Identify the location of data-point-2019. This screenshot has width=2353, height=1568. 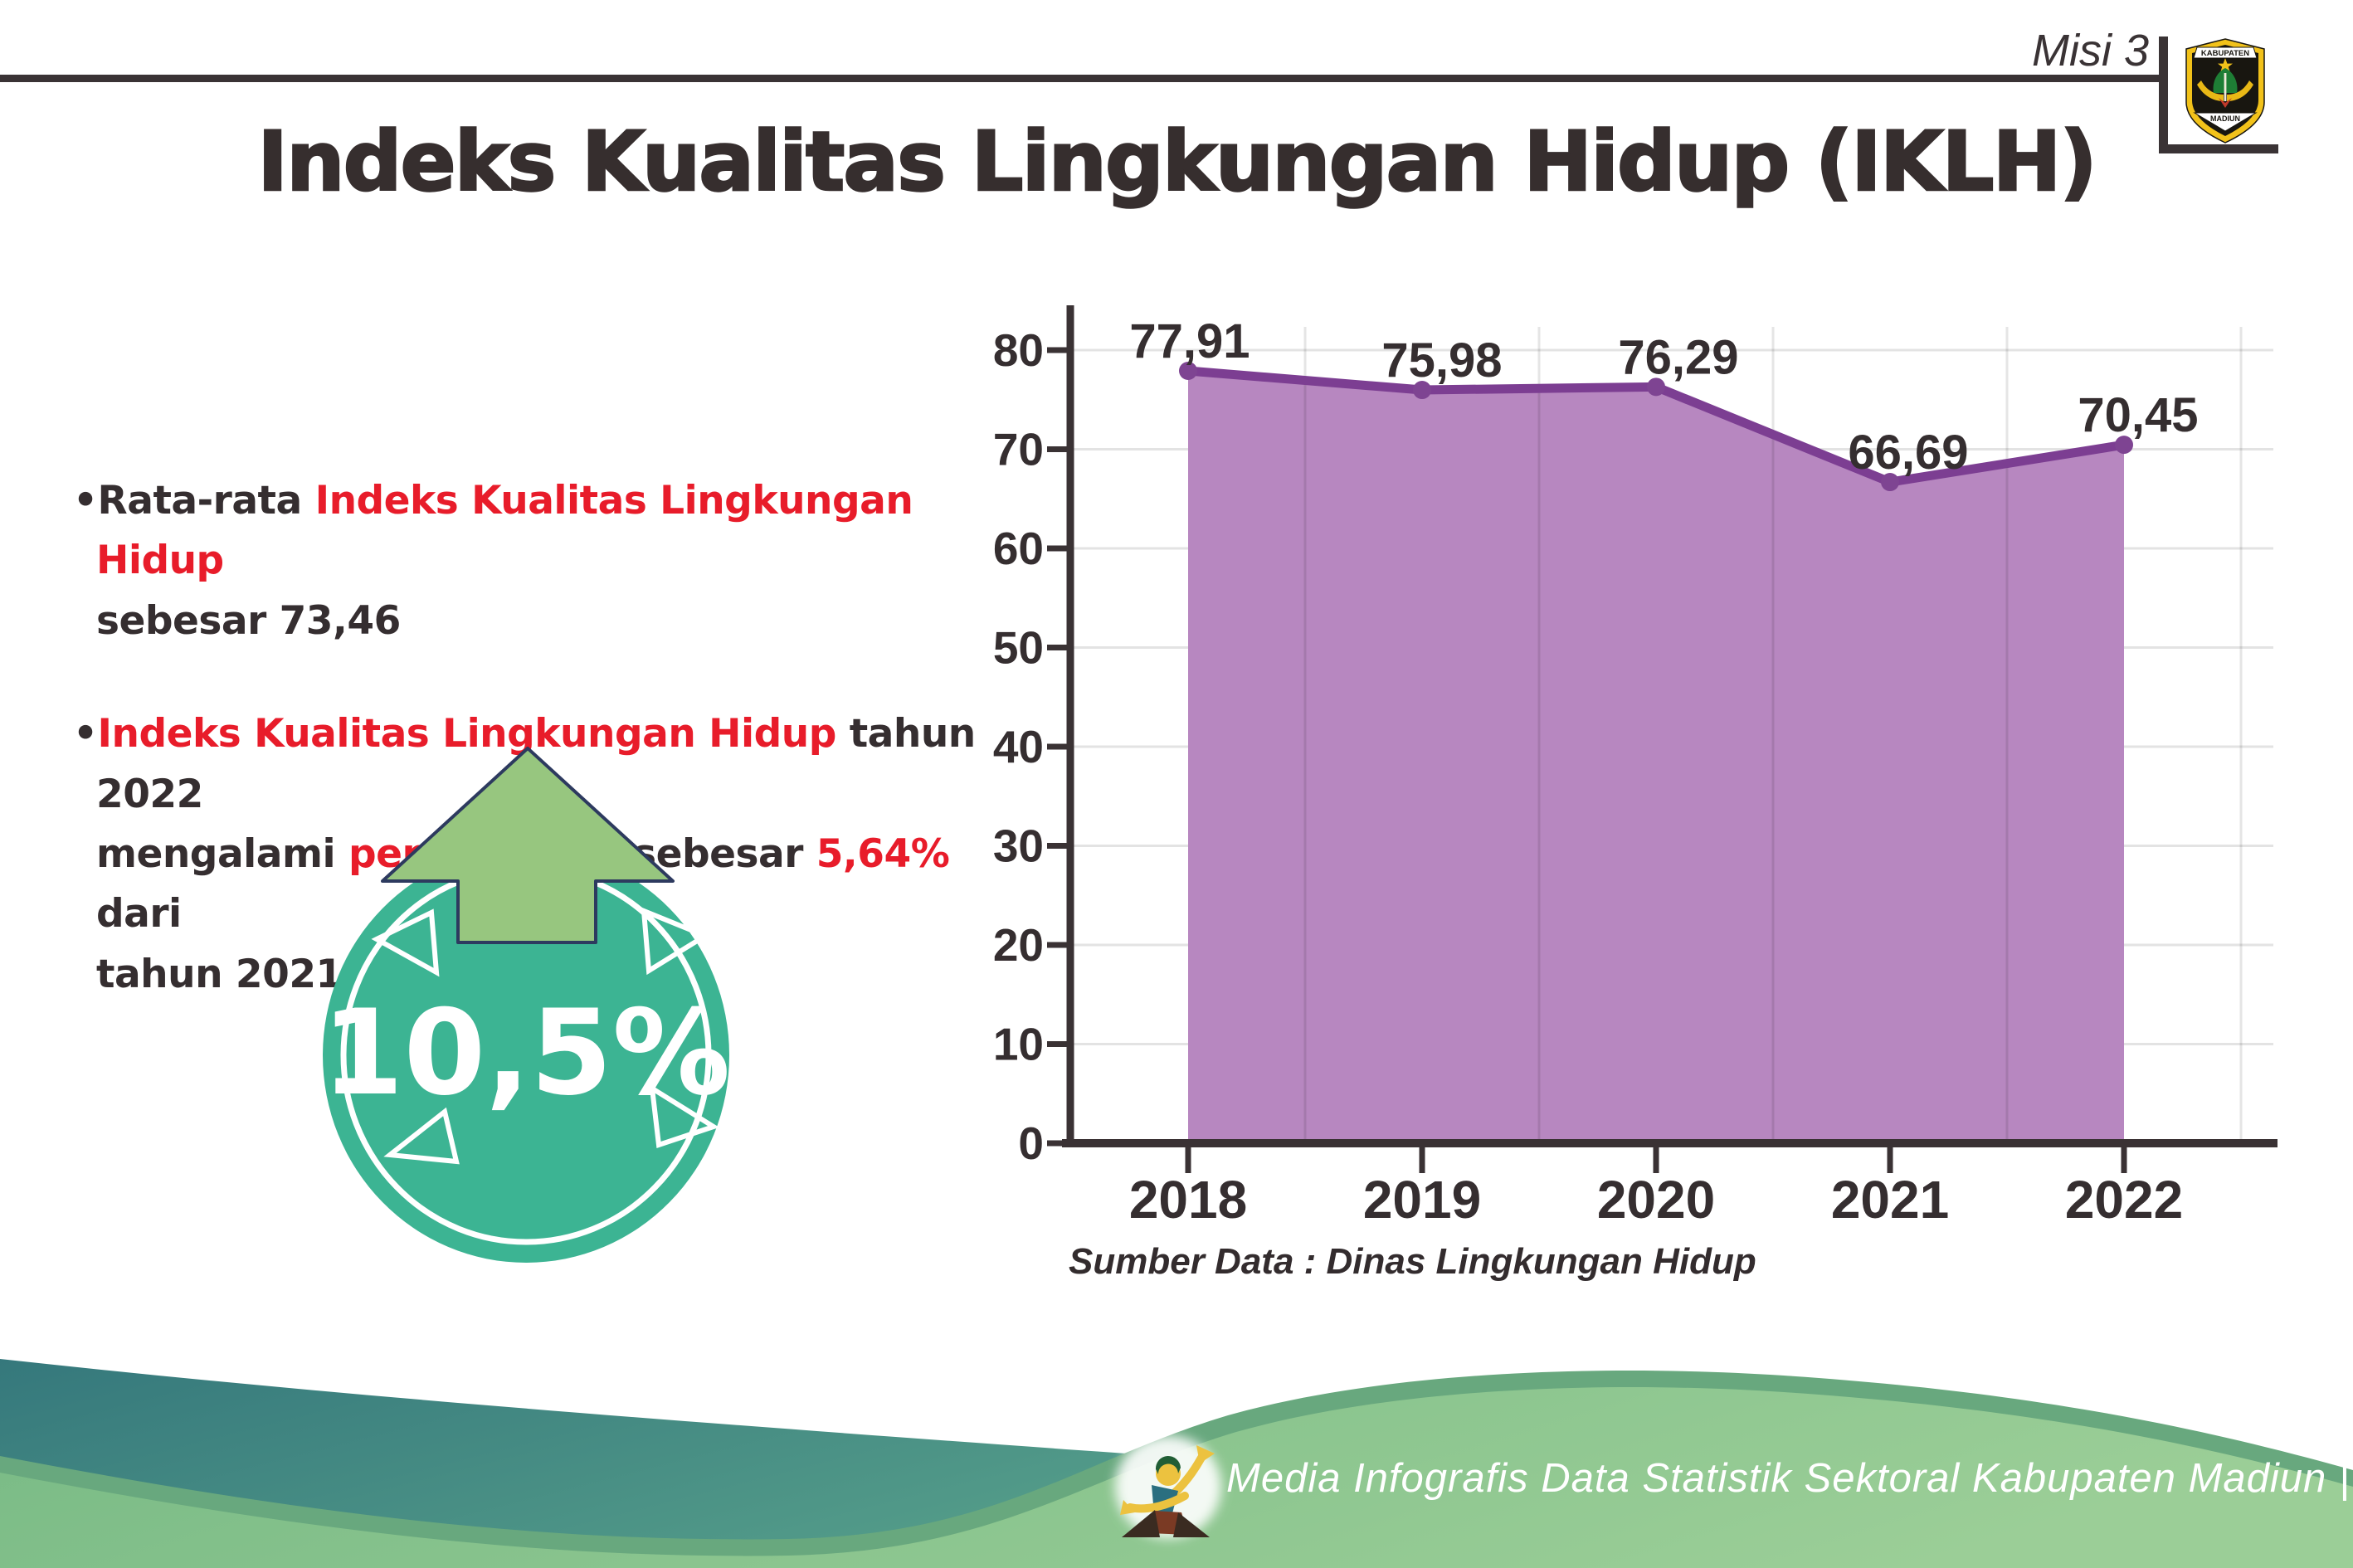
(1422, 390).